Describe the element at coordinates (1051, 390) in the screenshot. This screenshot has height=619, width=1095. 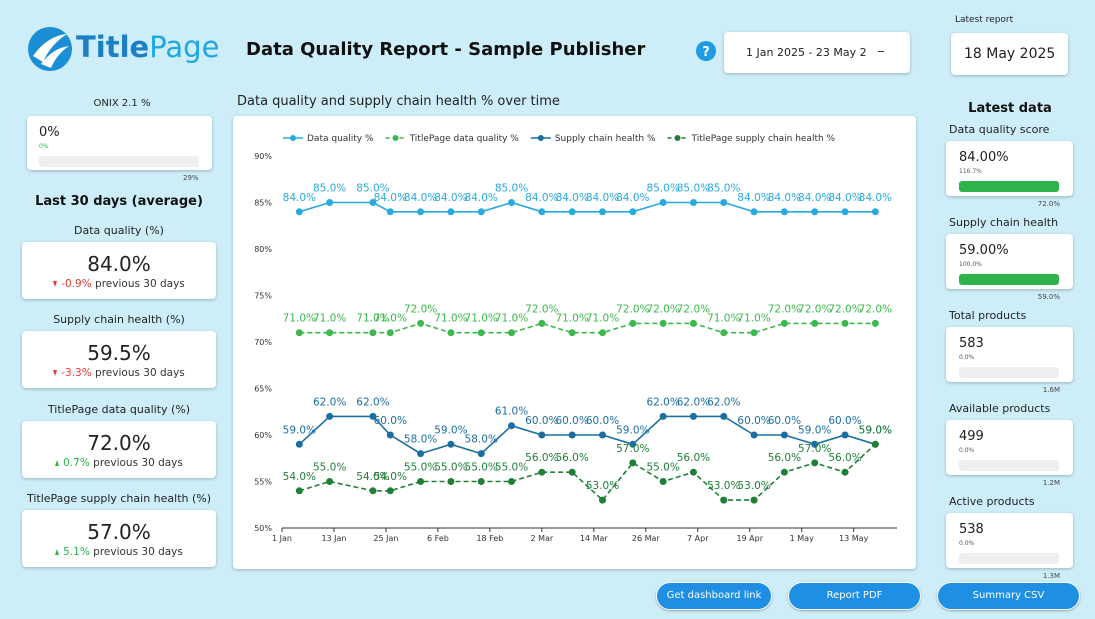
I see `latest-max: 1.6M` at that location.